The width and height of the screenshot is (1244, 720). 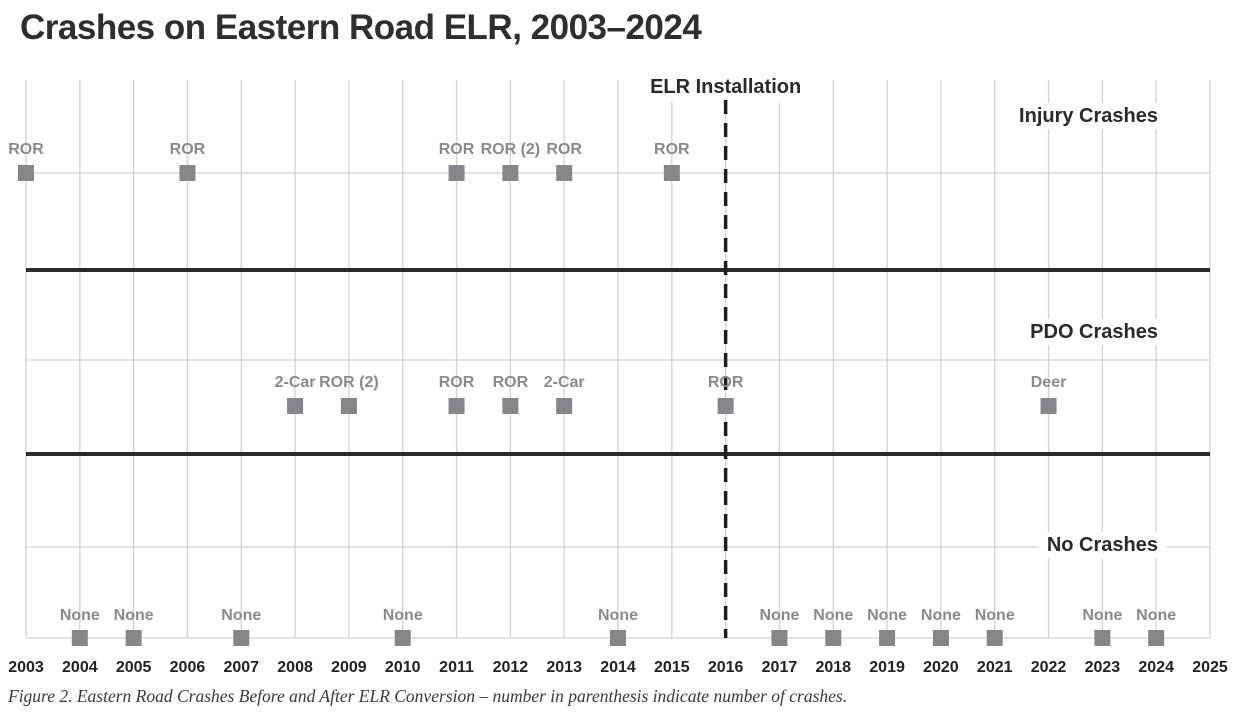 What do you see at coordinates (887, 667) in the screenshot?
I see `x-tick-label: 2019` at bounding box center [887, 667].